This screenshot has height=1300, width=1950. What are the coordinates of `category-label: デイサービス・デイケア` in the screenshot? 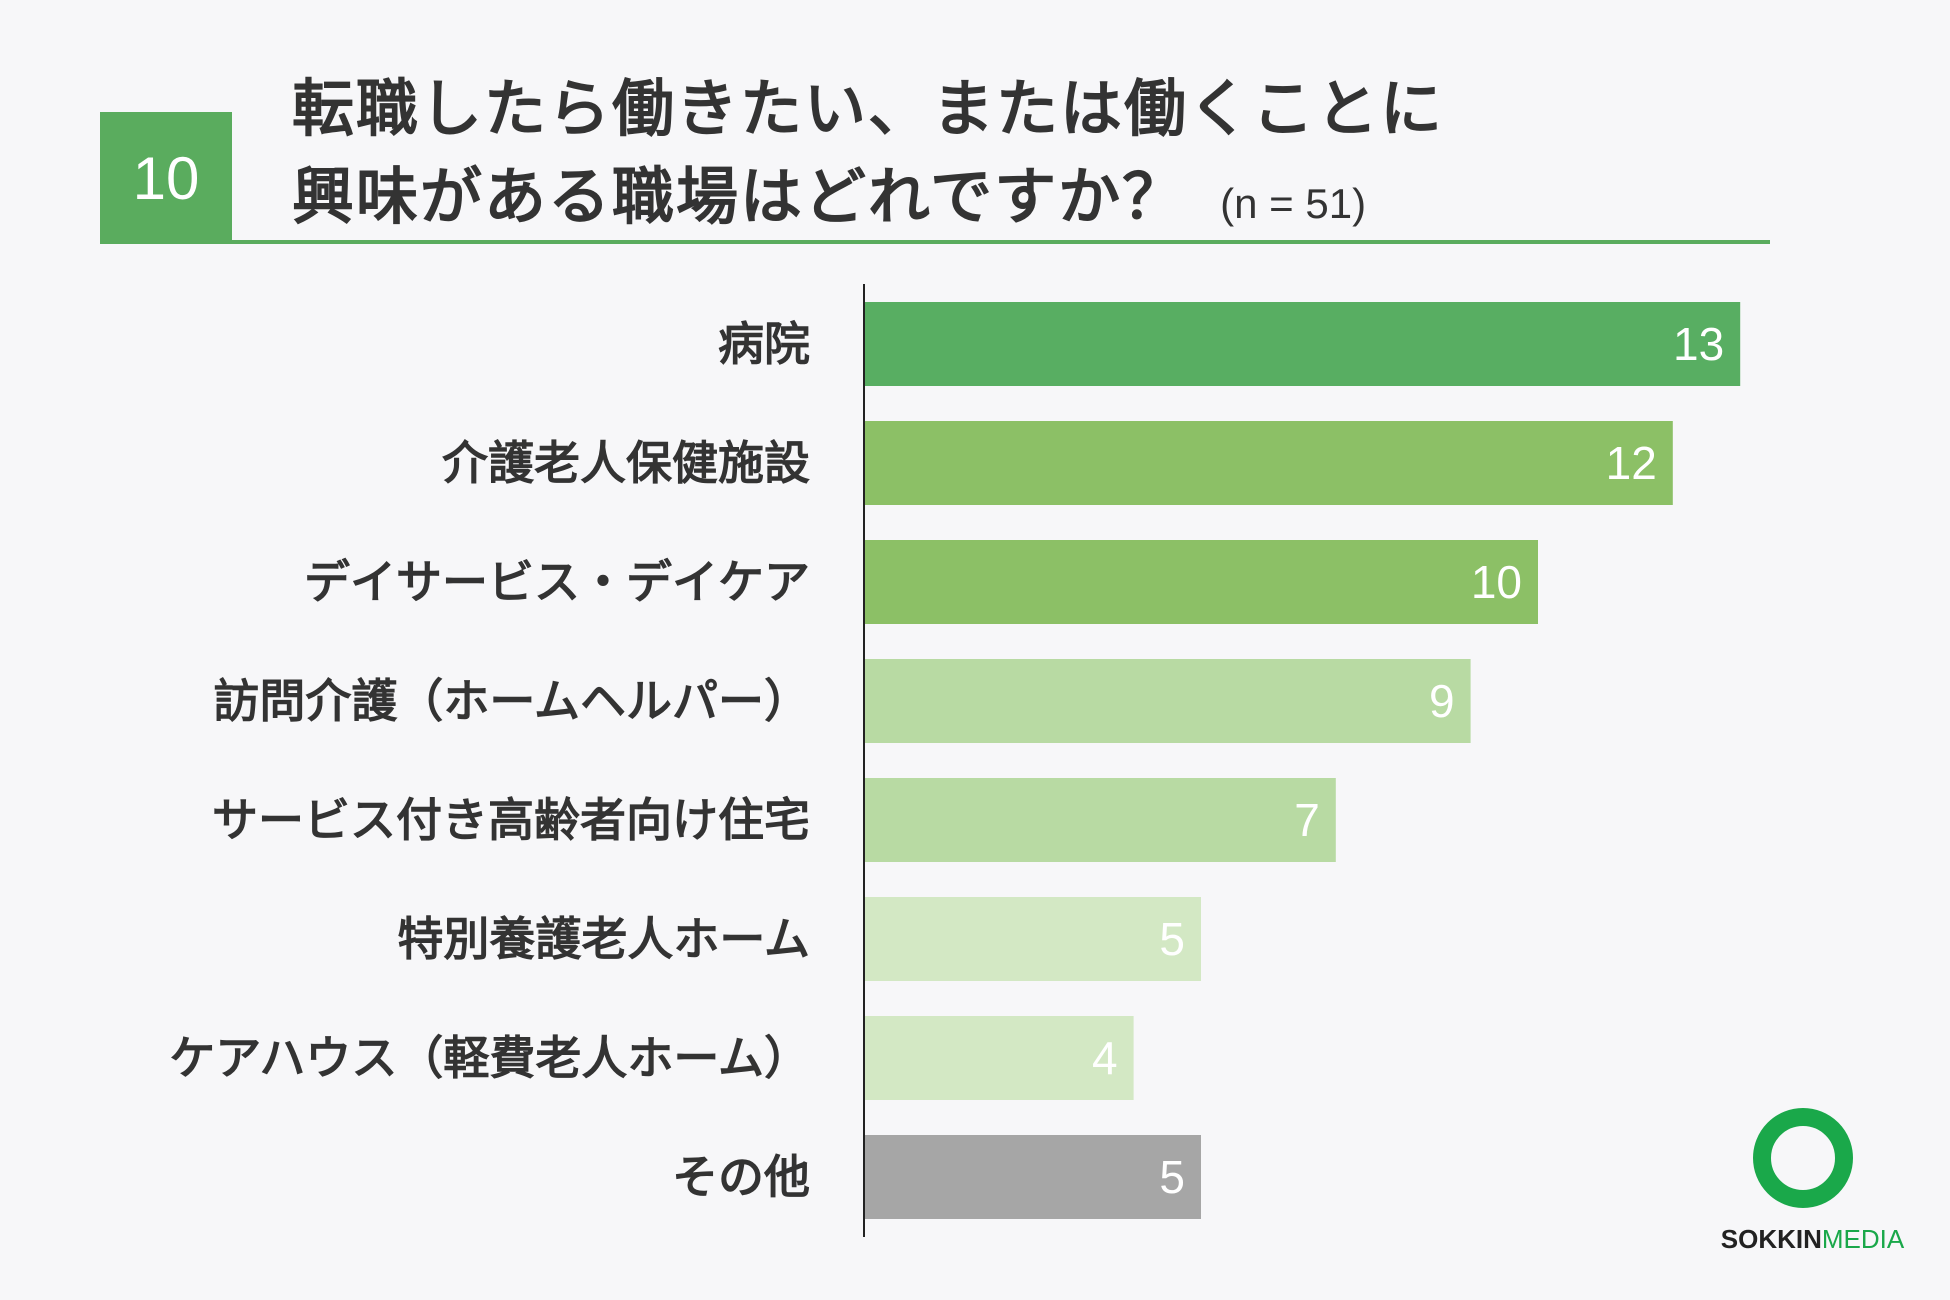 It's located at (557, 582).